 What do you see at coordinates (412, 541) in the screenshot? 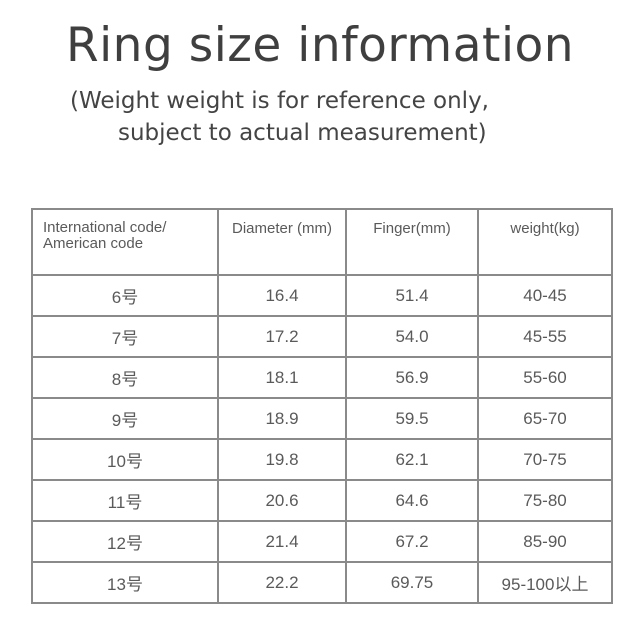
I see `cell-finger: 67.2` at bounding box center [412, 541].